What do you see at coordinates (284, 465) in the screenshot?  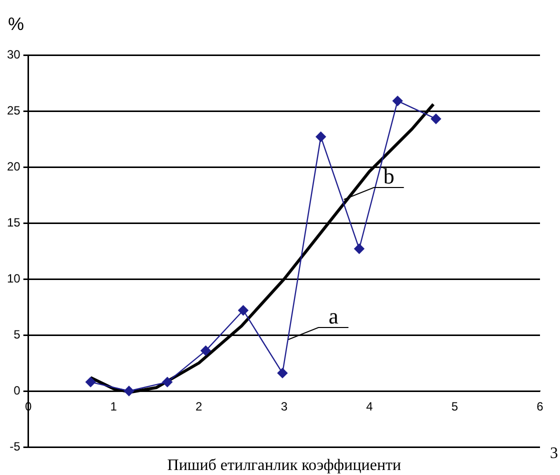 I see `x-axis-title: Пишиб етилганлик коэффициенти` at bounding box center [284, 465].